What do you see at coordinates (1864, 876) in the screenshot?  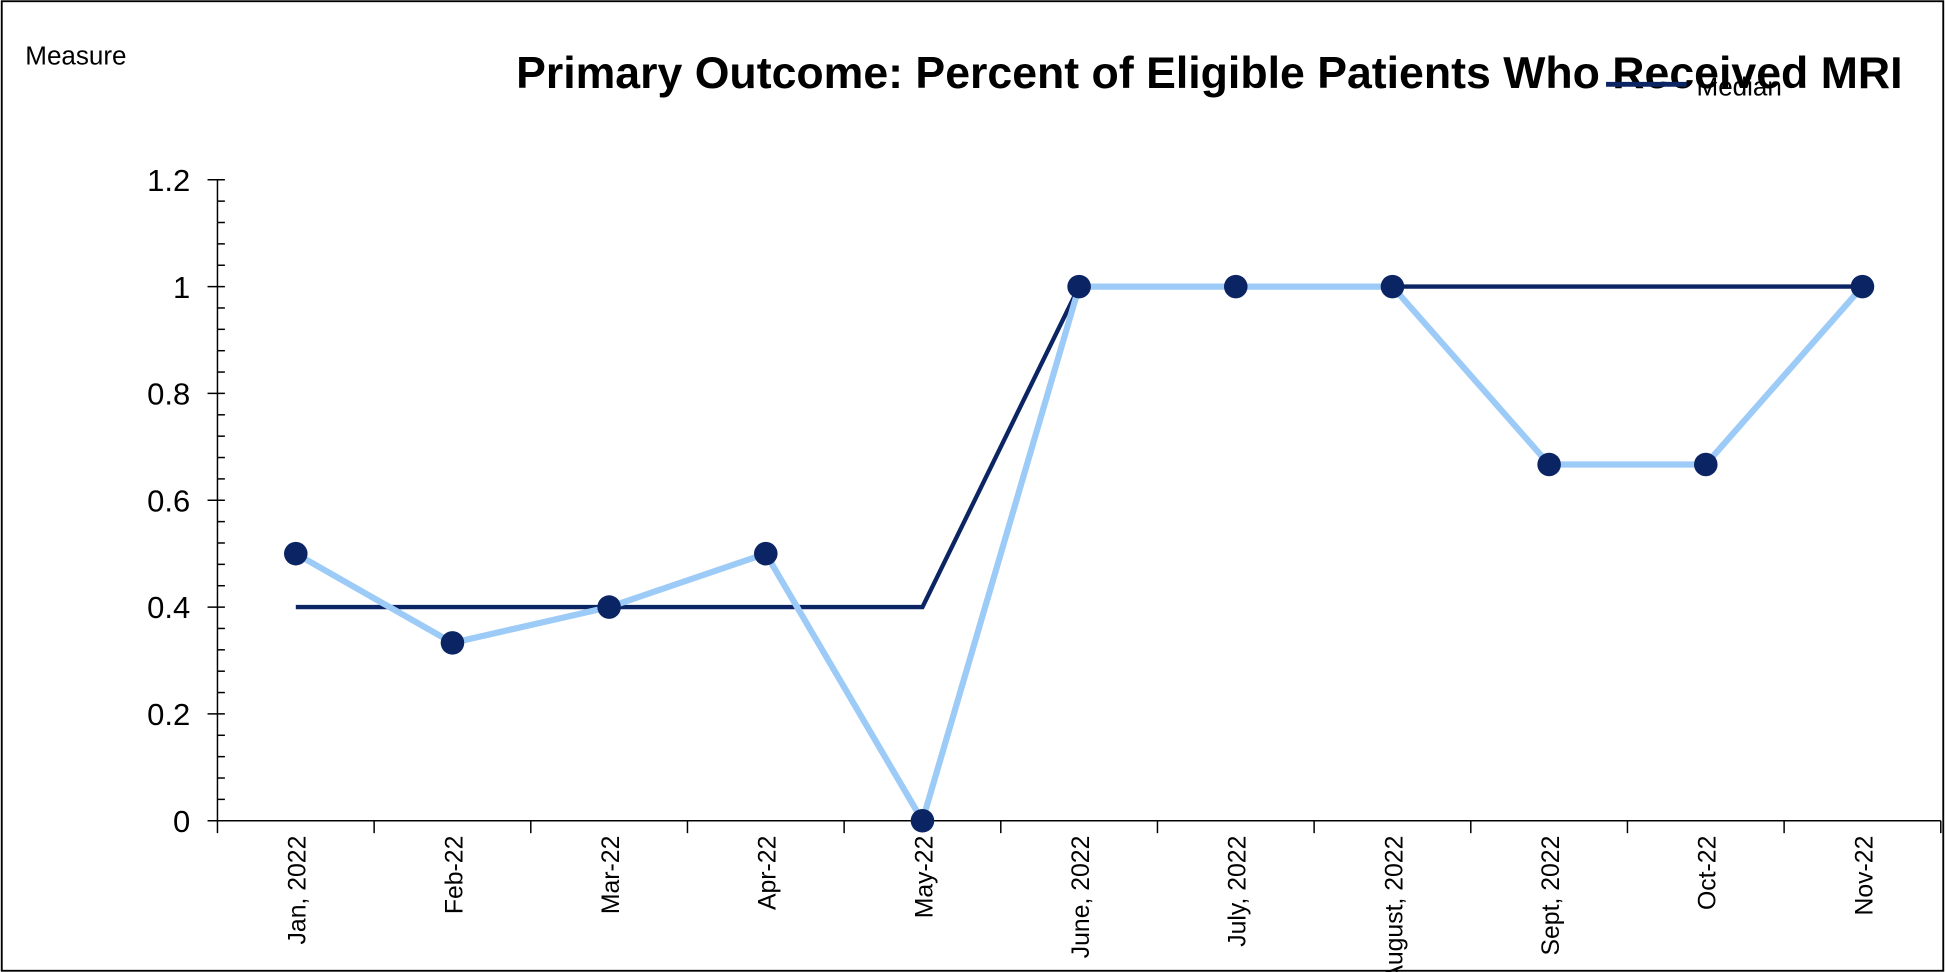 I see `x-tick-label: Nov-22` at bounding box center [1864, 876].